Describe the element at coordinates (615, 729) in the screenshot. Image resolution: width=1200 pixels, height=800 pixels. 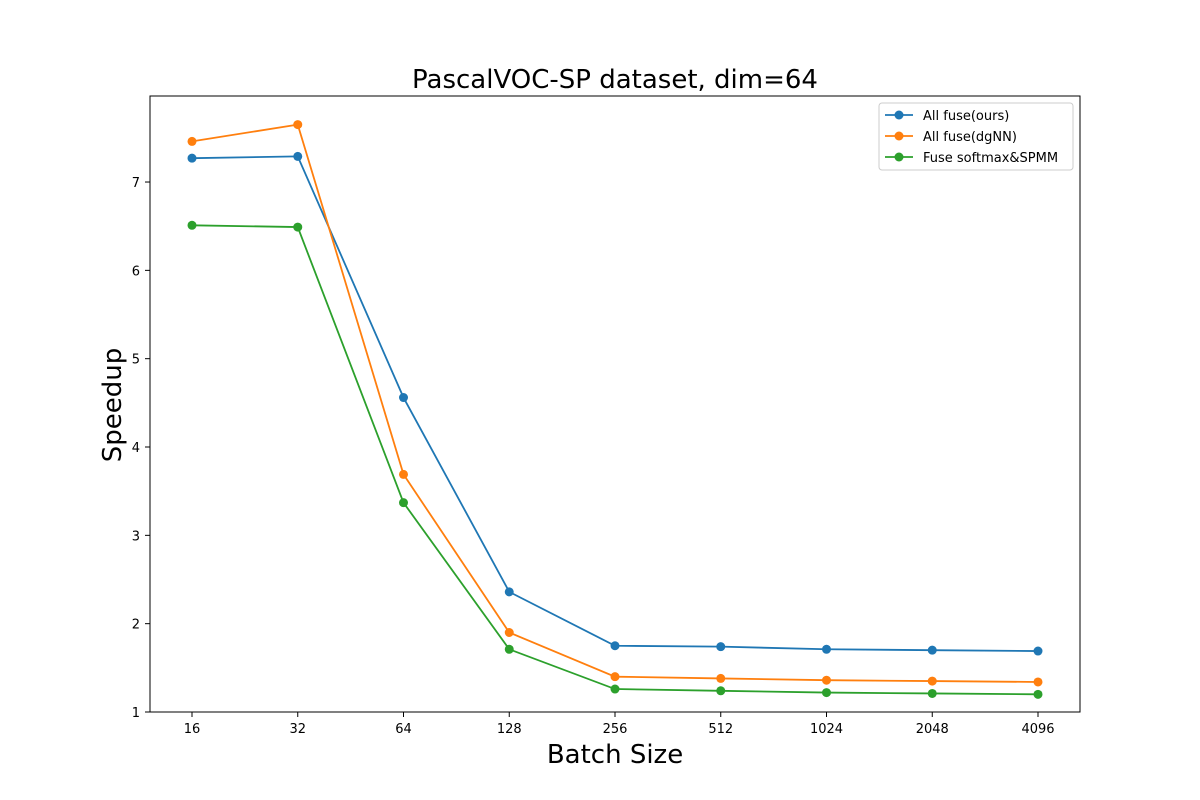
I see `x-tick-label: 256` at that location.